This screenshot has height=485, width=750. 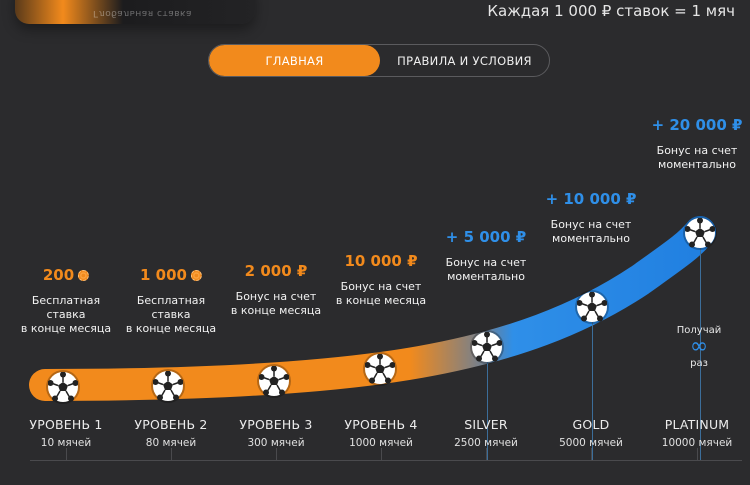 I want to click on reward-gold: + 10 000 ₽ Бонус на счет моментально, so click(x=591, y=217).